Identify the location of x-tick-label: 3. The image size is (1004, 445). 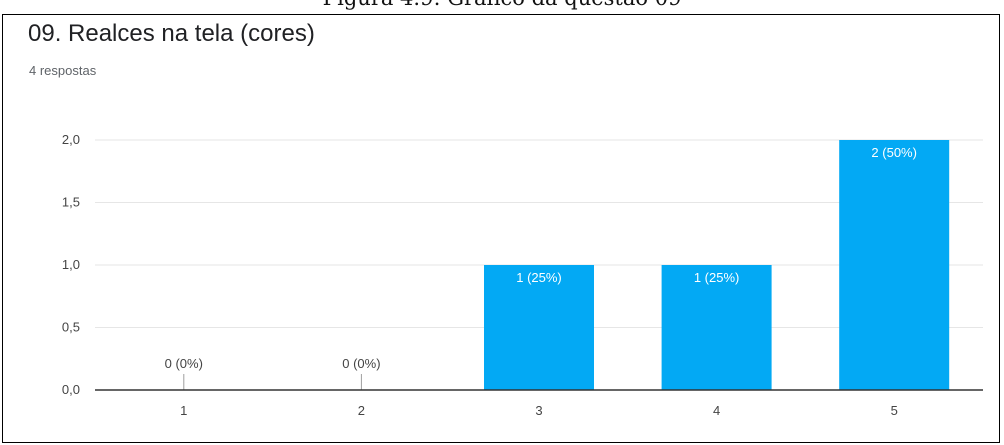
(538, 410).